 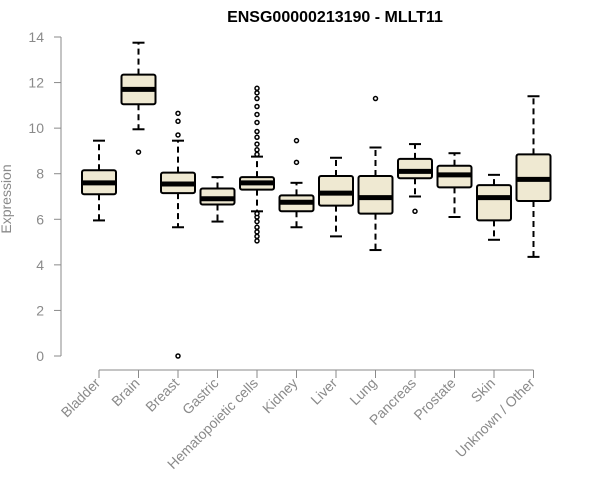 I want to click on x-tick-label: Breast, so click(x=162, y=395).